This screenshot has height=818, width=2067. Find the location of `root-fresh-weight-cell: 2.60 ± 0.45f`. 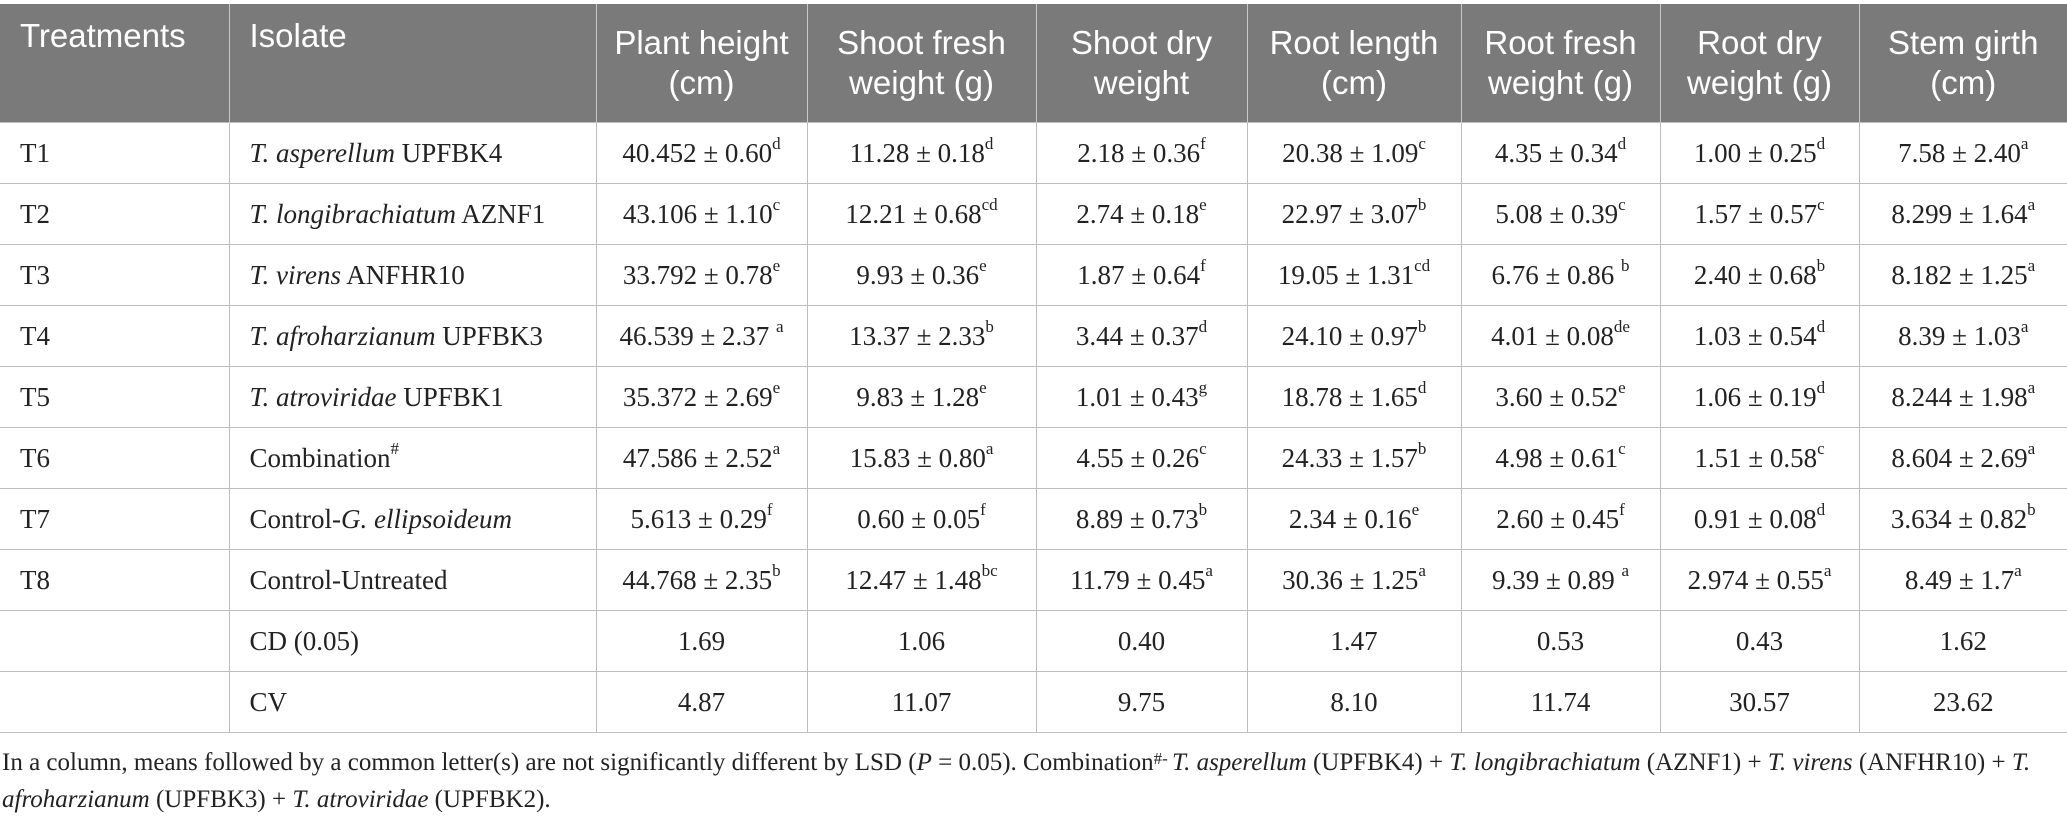

root-fresh-weight-cell: 2.60 ± 0.45f is located at coordinates (1560, 519).